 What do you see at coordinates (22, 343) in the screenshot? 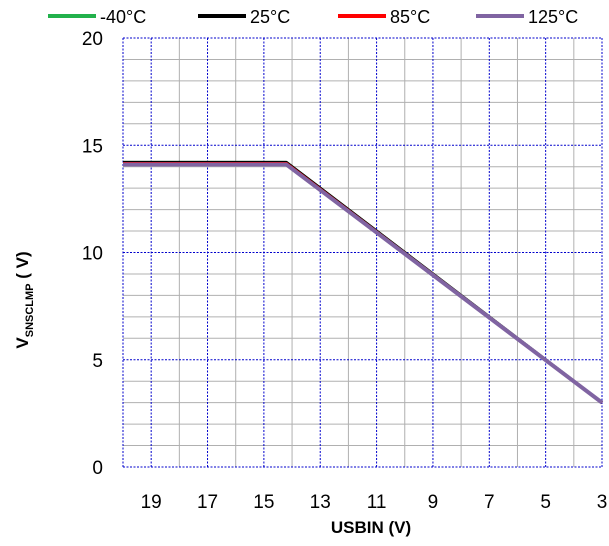
I see `y-axis-title-main: V` at bounding box center [22, 343].